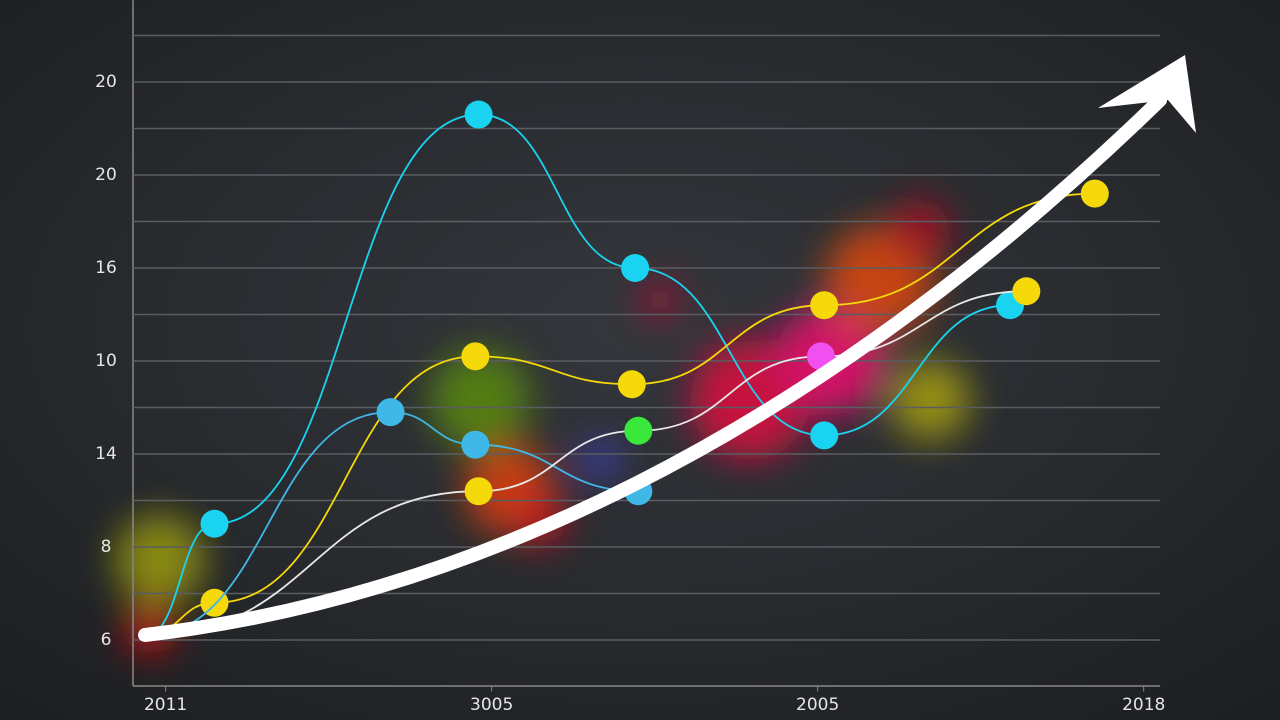  Describe the element at coordinates (1143, 705) in the screenshot. I see `x-tick-label: 2018` at that location.